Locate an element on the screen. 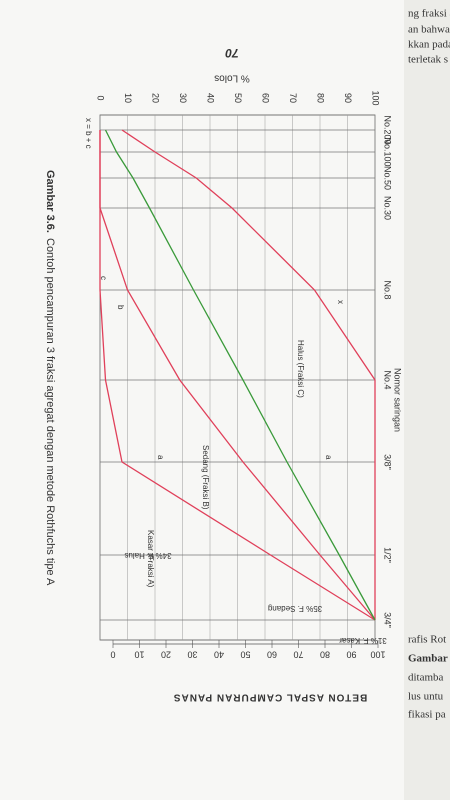 This screenshot has height=800, width=450. x-axis-title: Nomor saringan is located at coordinates (398, 400).